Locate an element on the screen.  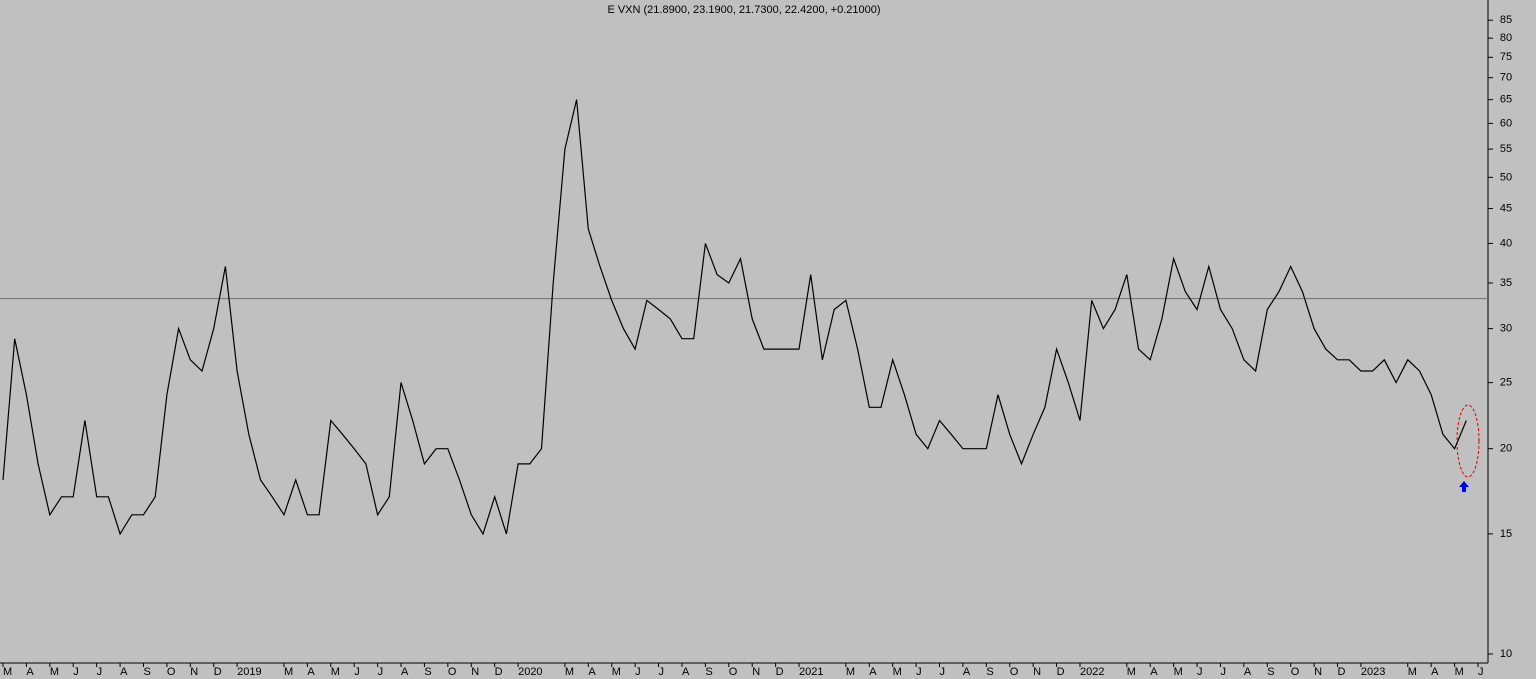
x-tick-label: 2023 is located at coordinates (1373, 672).